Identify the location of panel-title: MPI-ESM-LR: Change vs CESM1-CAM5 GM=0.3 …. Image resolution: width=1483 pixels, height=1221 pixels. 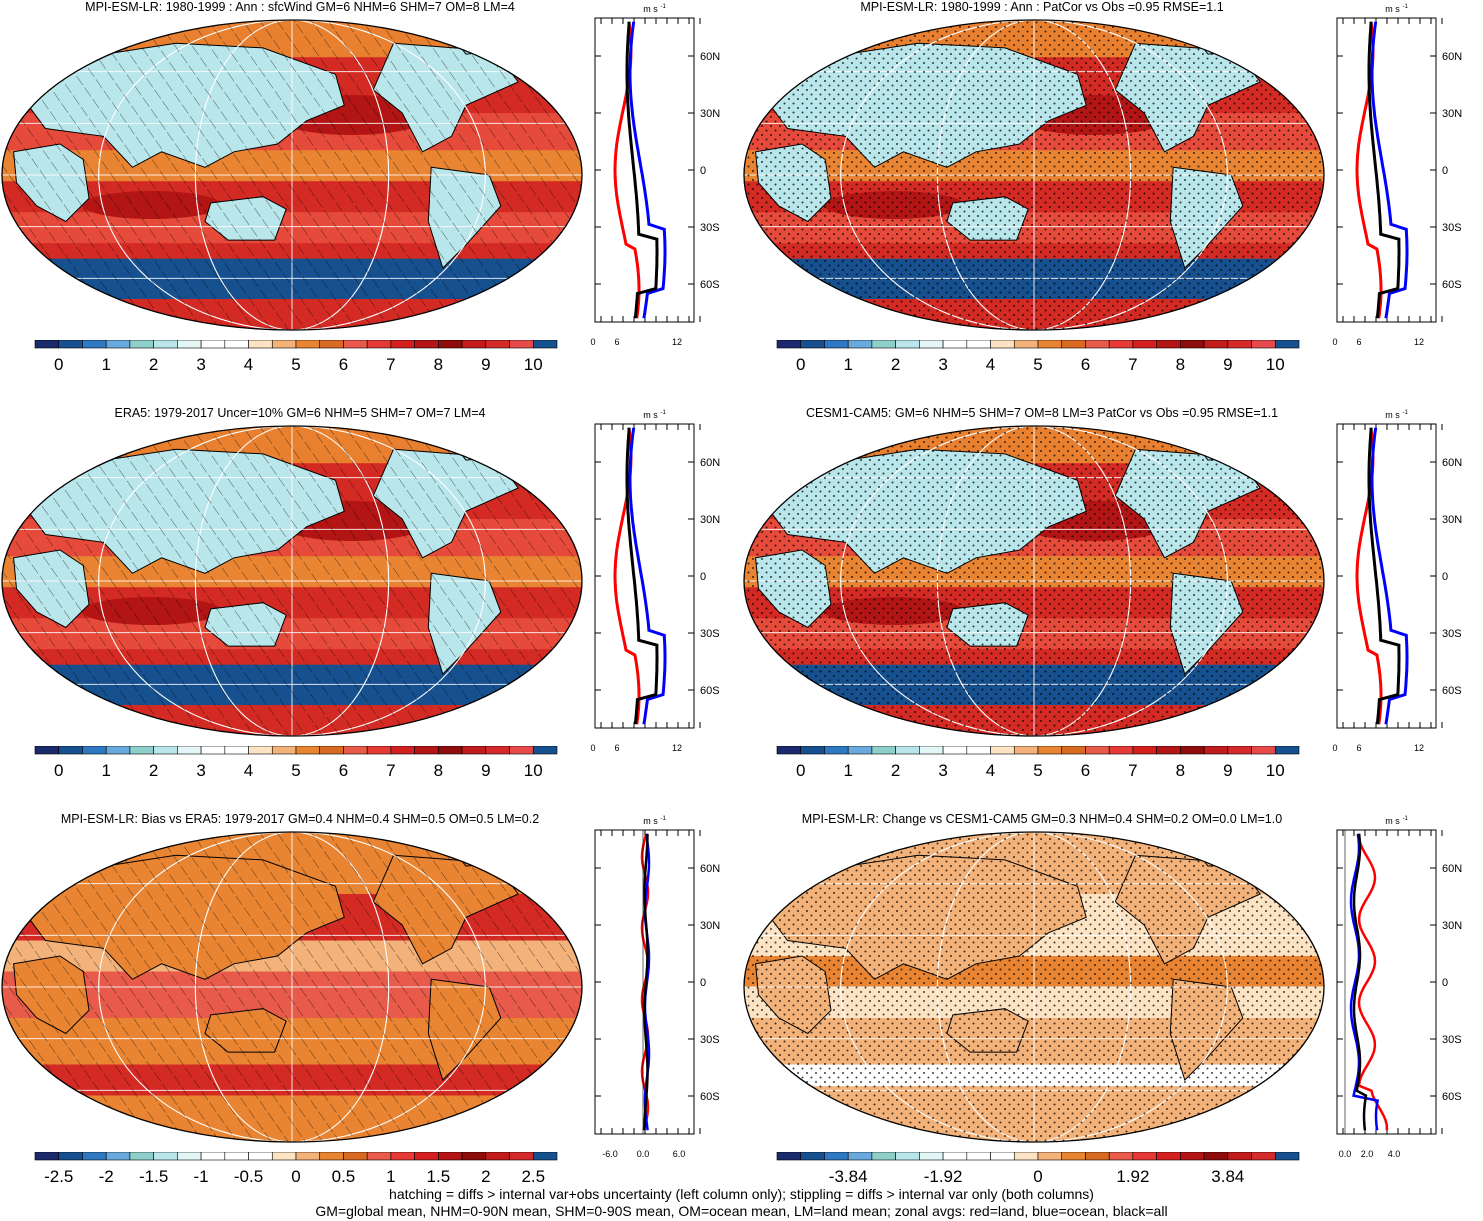
(1042, 819).